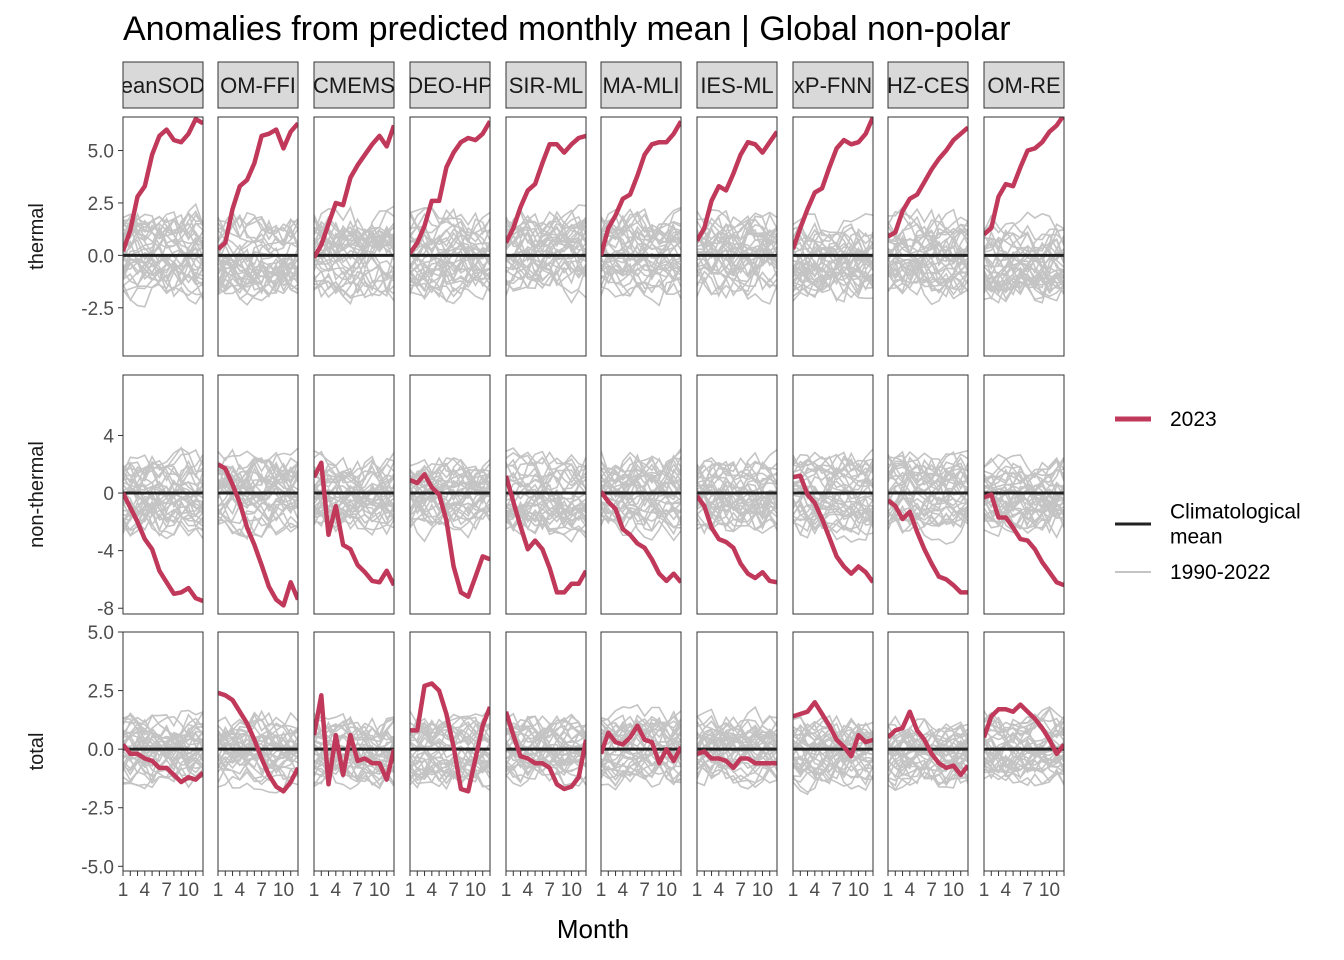 The width and height of the screenshot is (1344, 960). I want to click on facet-strip-label: OM-RE, so click(1023, 85).